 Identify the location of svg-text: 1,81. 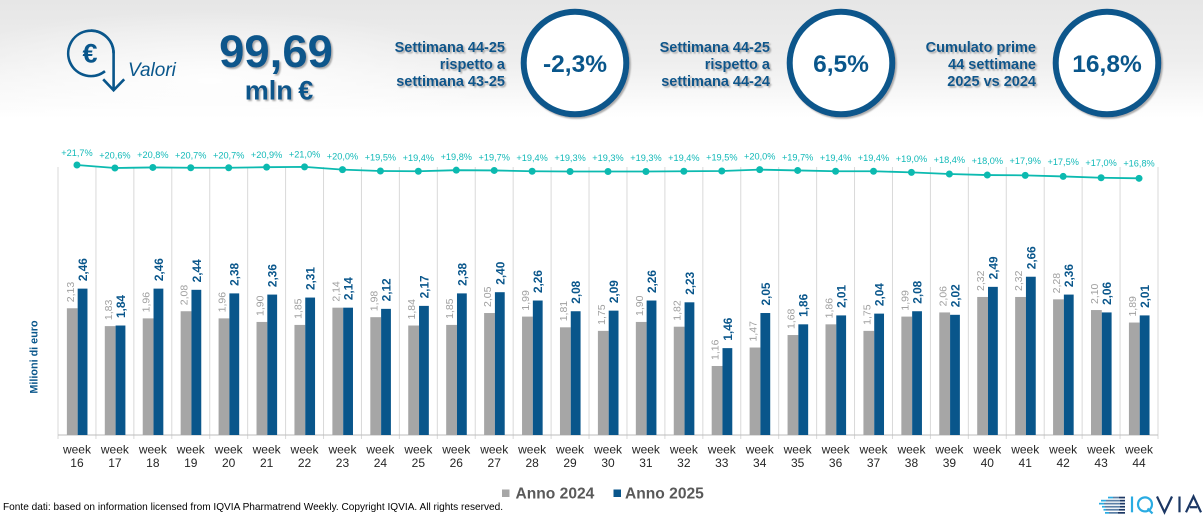
(564, 311).